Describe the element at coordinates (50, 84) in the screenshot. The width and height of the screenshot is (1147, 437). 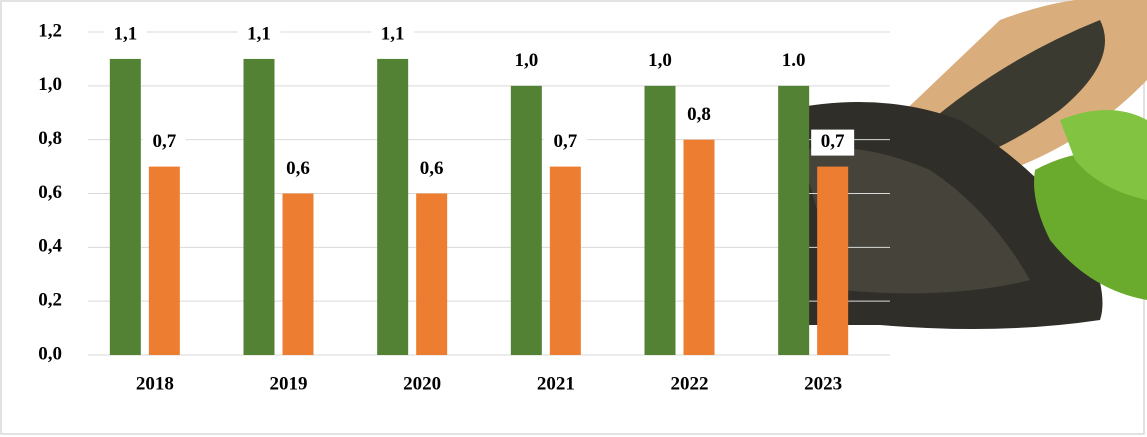
I see `y-tick-label: 1,0` at that location.